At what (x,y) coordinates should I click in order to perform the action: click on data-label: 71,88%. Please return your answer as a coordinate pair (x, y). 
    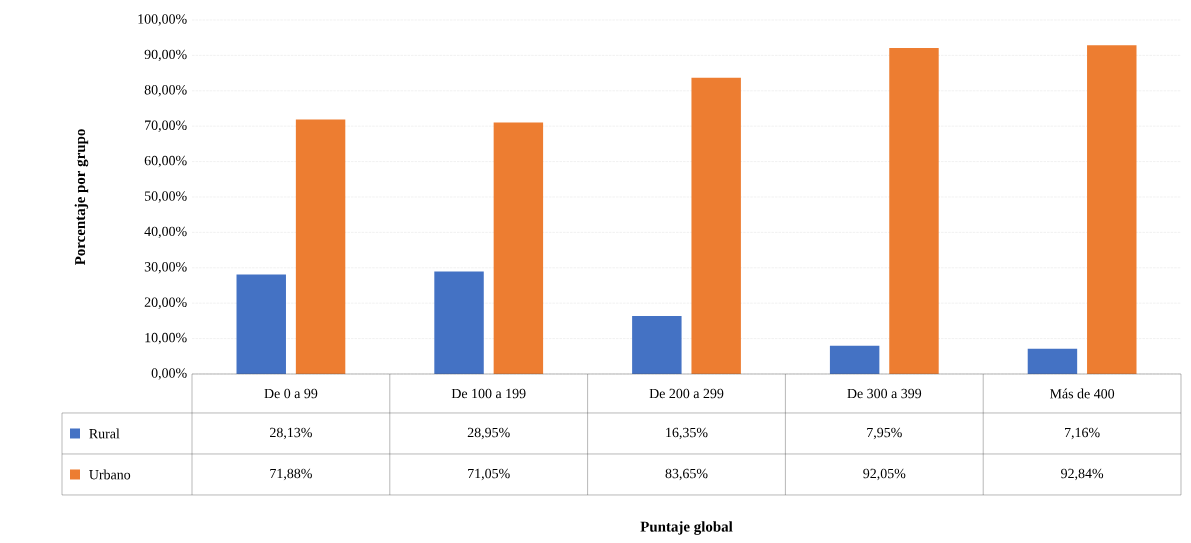
    Looking at the image, I should click on (291, 474).